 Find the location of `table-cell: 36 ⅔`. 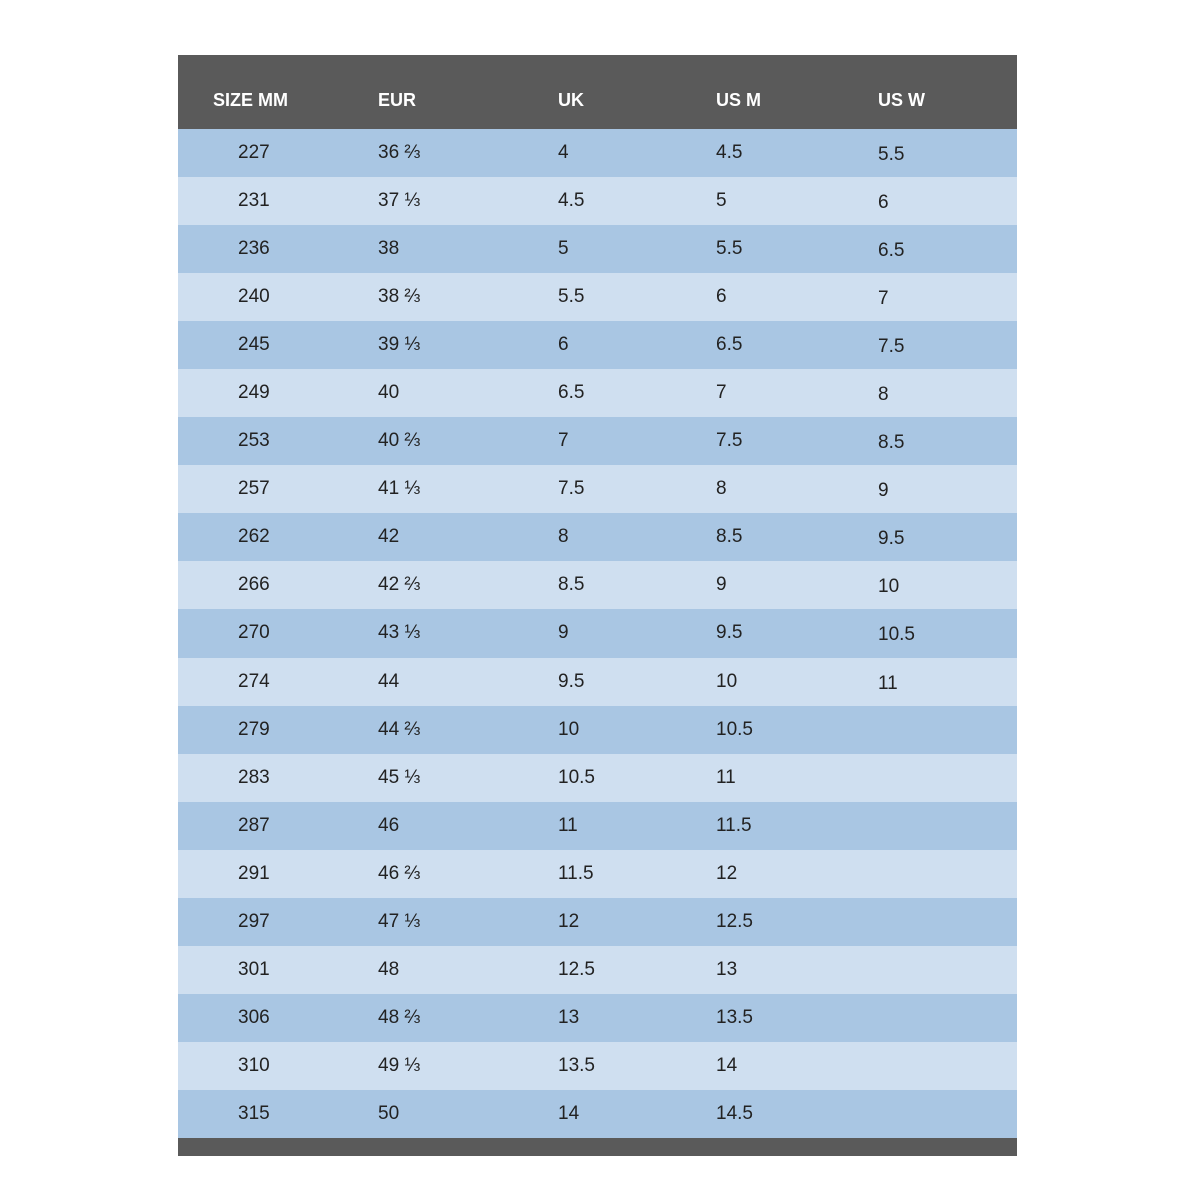

table-cell: 36 ⅔ is located at coordinates (399, 152).